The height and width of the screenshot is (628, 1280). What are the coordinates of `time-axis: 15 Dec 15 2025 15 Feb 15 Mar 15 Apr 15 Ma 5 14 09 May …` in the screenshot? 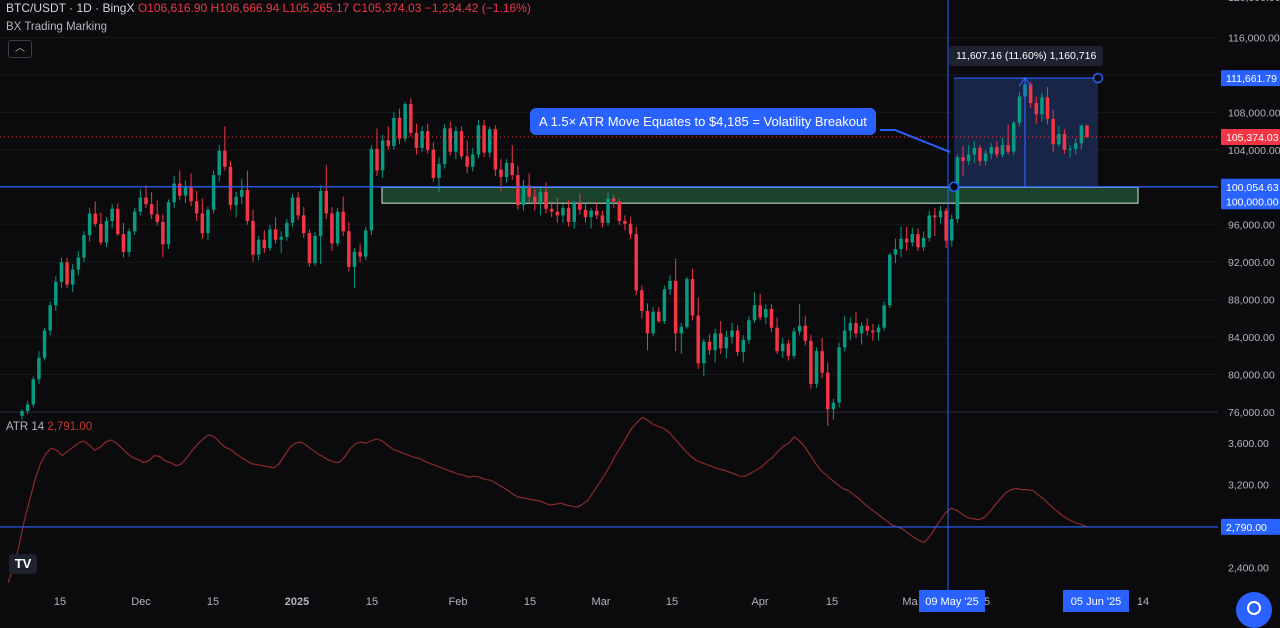 It's located at (601, 601).